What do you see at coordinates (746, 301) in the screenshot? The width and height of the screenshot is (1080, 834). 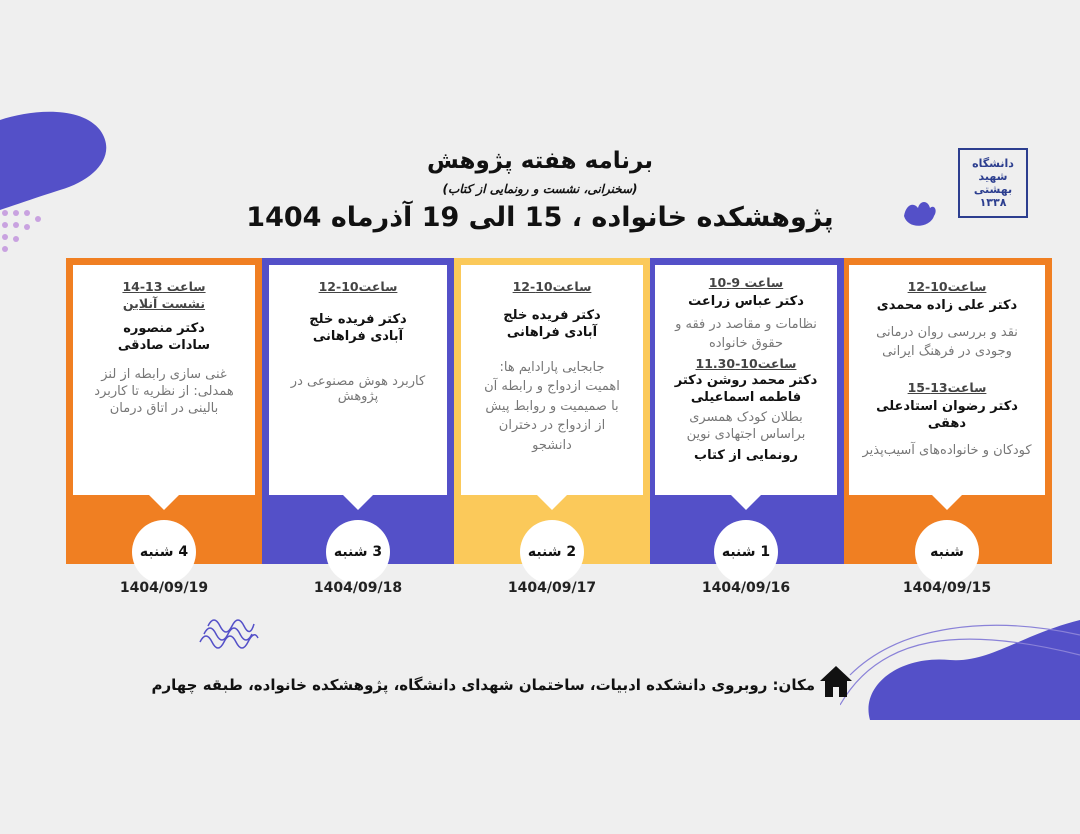 I see `session-speaker: دکتر عباس زراعت` at bounding box center [746, 301].